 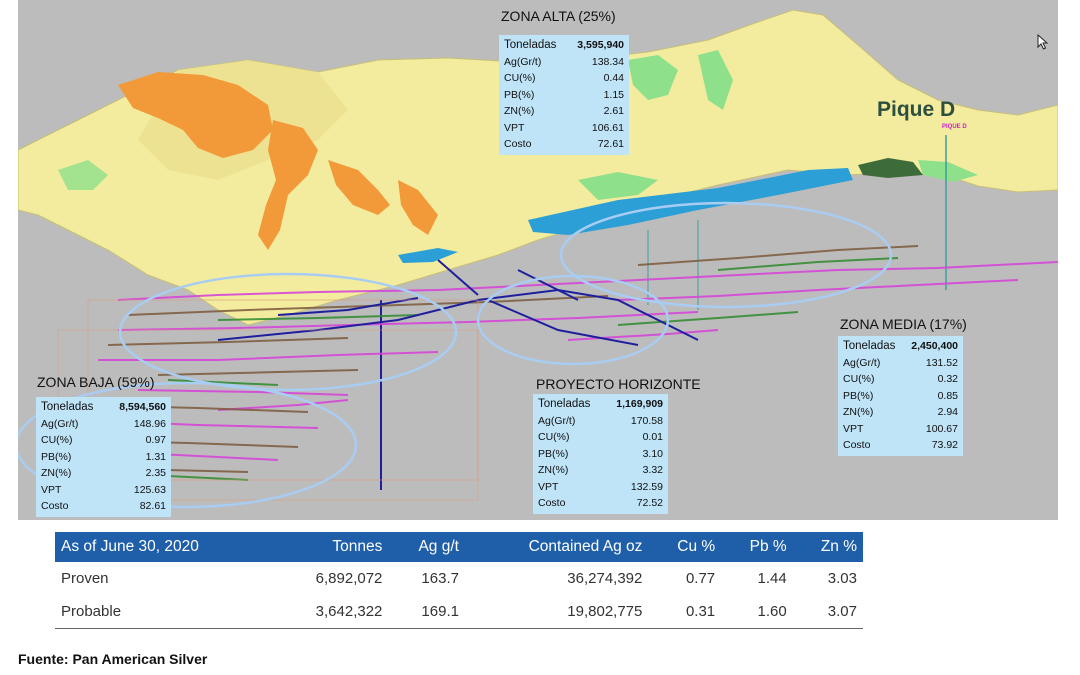 What do you see at coordinates (610, 144) in the screenshot?
I see `row-value: 72.61` at bounding box center [610, 144].